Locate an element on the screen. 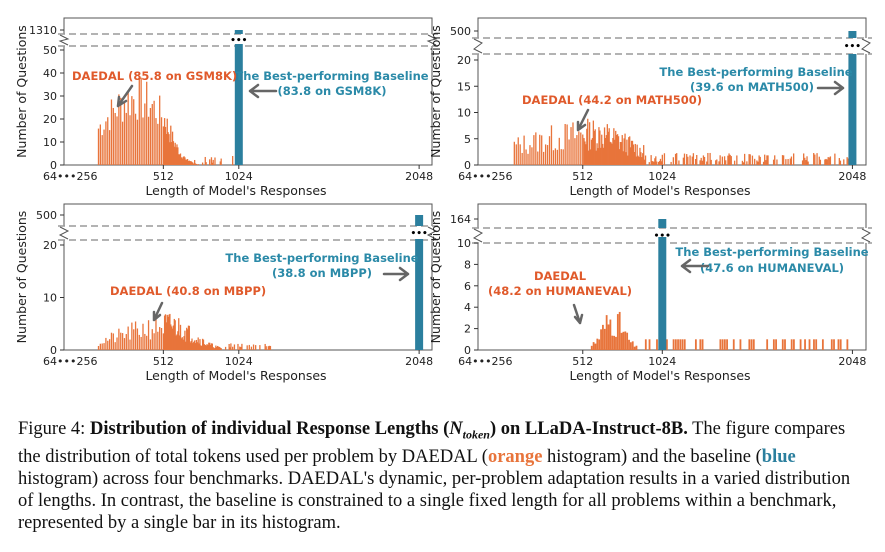 The image size is (885, 552). x-axis-label: Length of Model's Responses is located at coordinates (235, 190).